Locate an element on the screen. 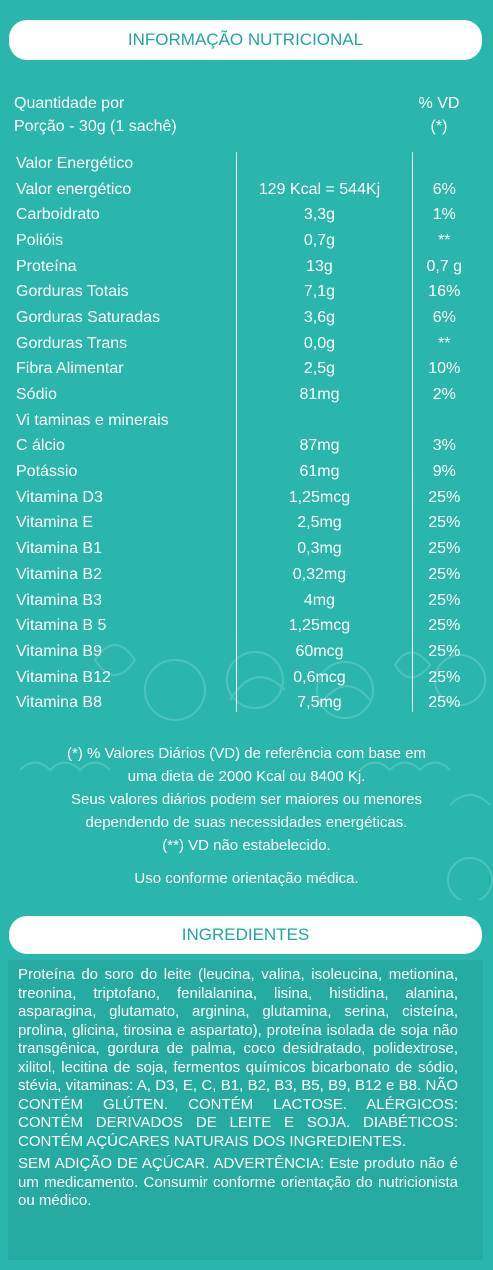  nutrient-name: Polióis is located at coordinates (40, 240).